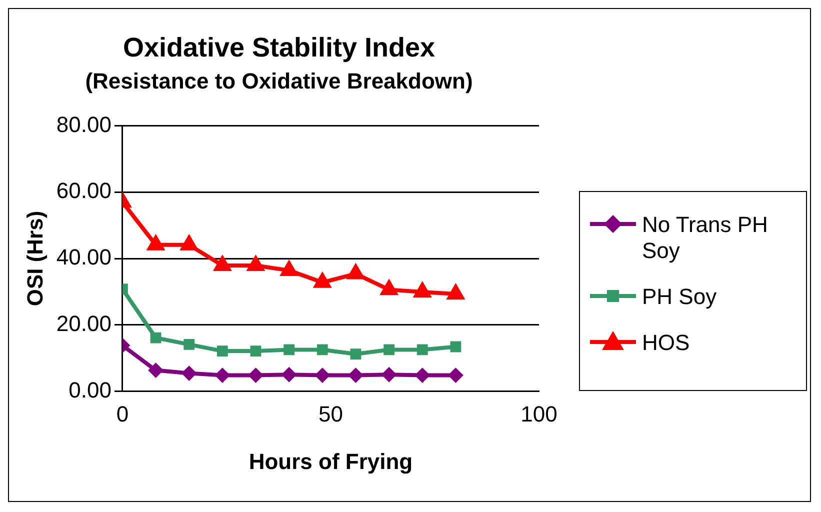 The height and width of the screenshot is (512, 821). What do you see at coordinates (539, 413) in the screenshot?
I see `x-tick-label: 100` at bounding box center [539, 413].